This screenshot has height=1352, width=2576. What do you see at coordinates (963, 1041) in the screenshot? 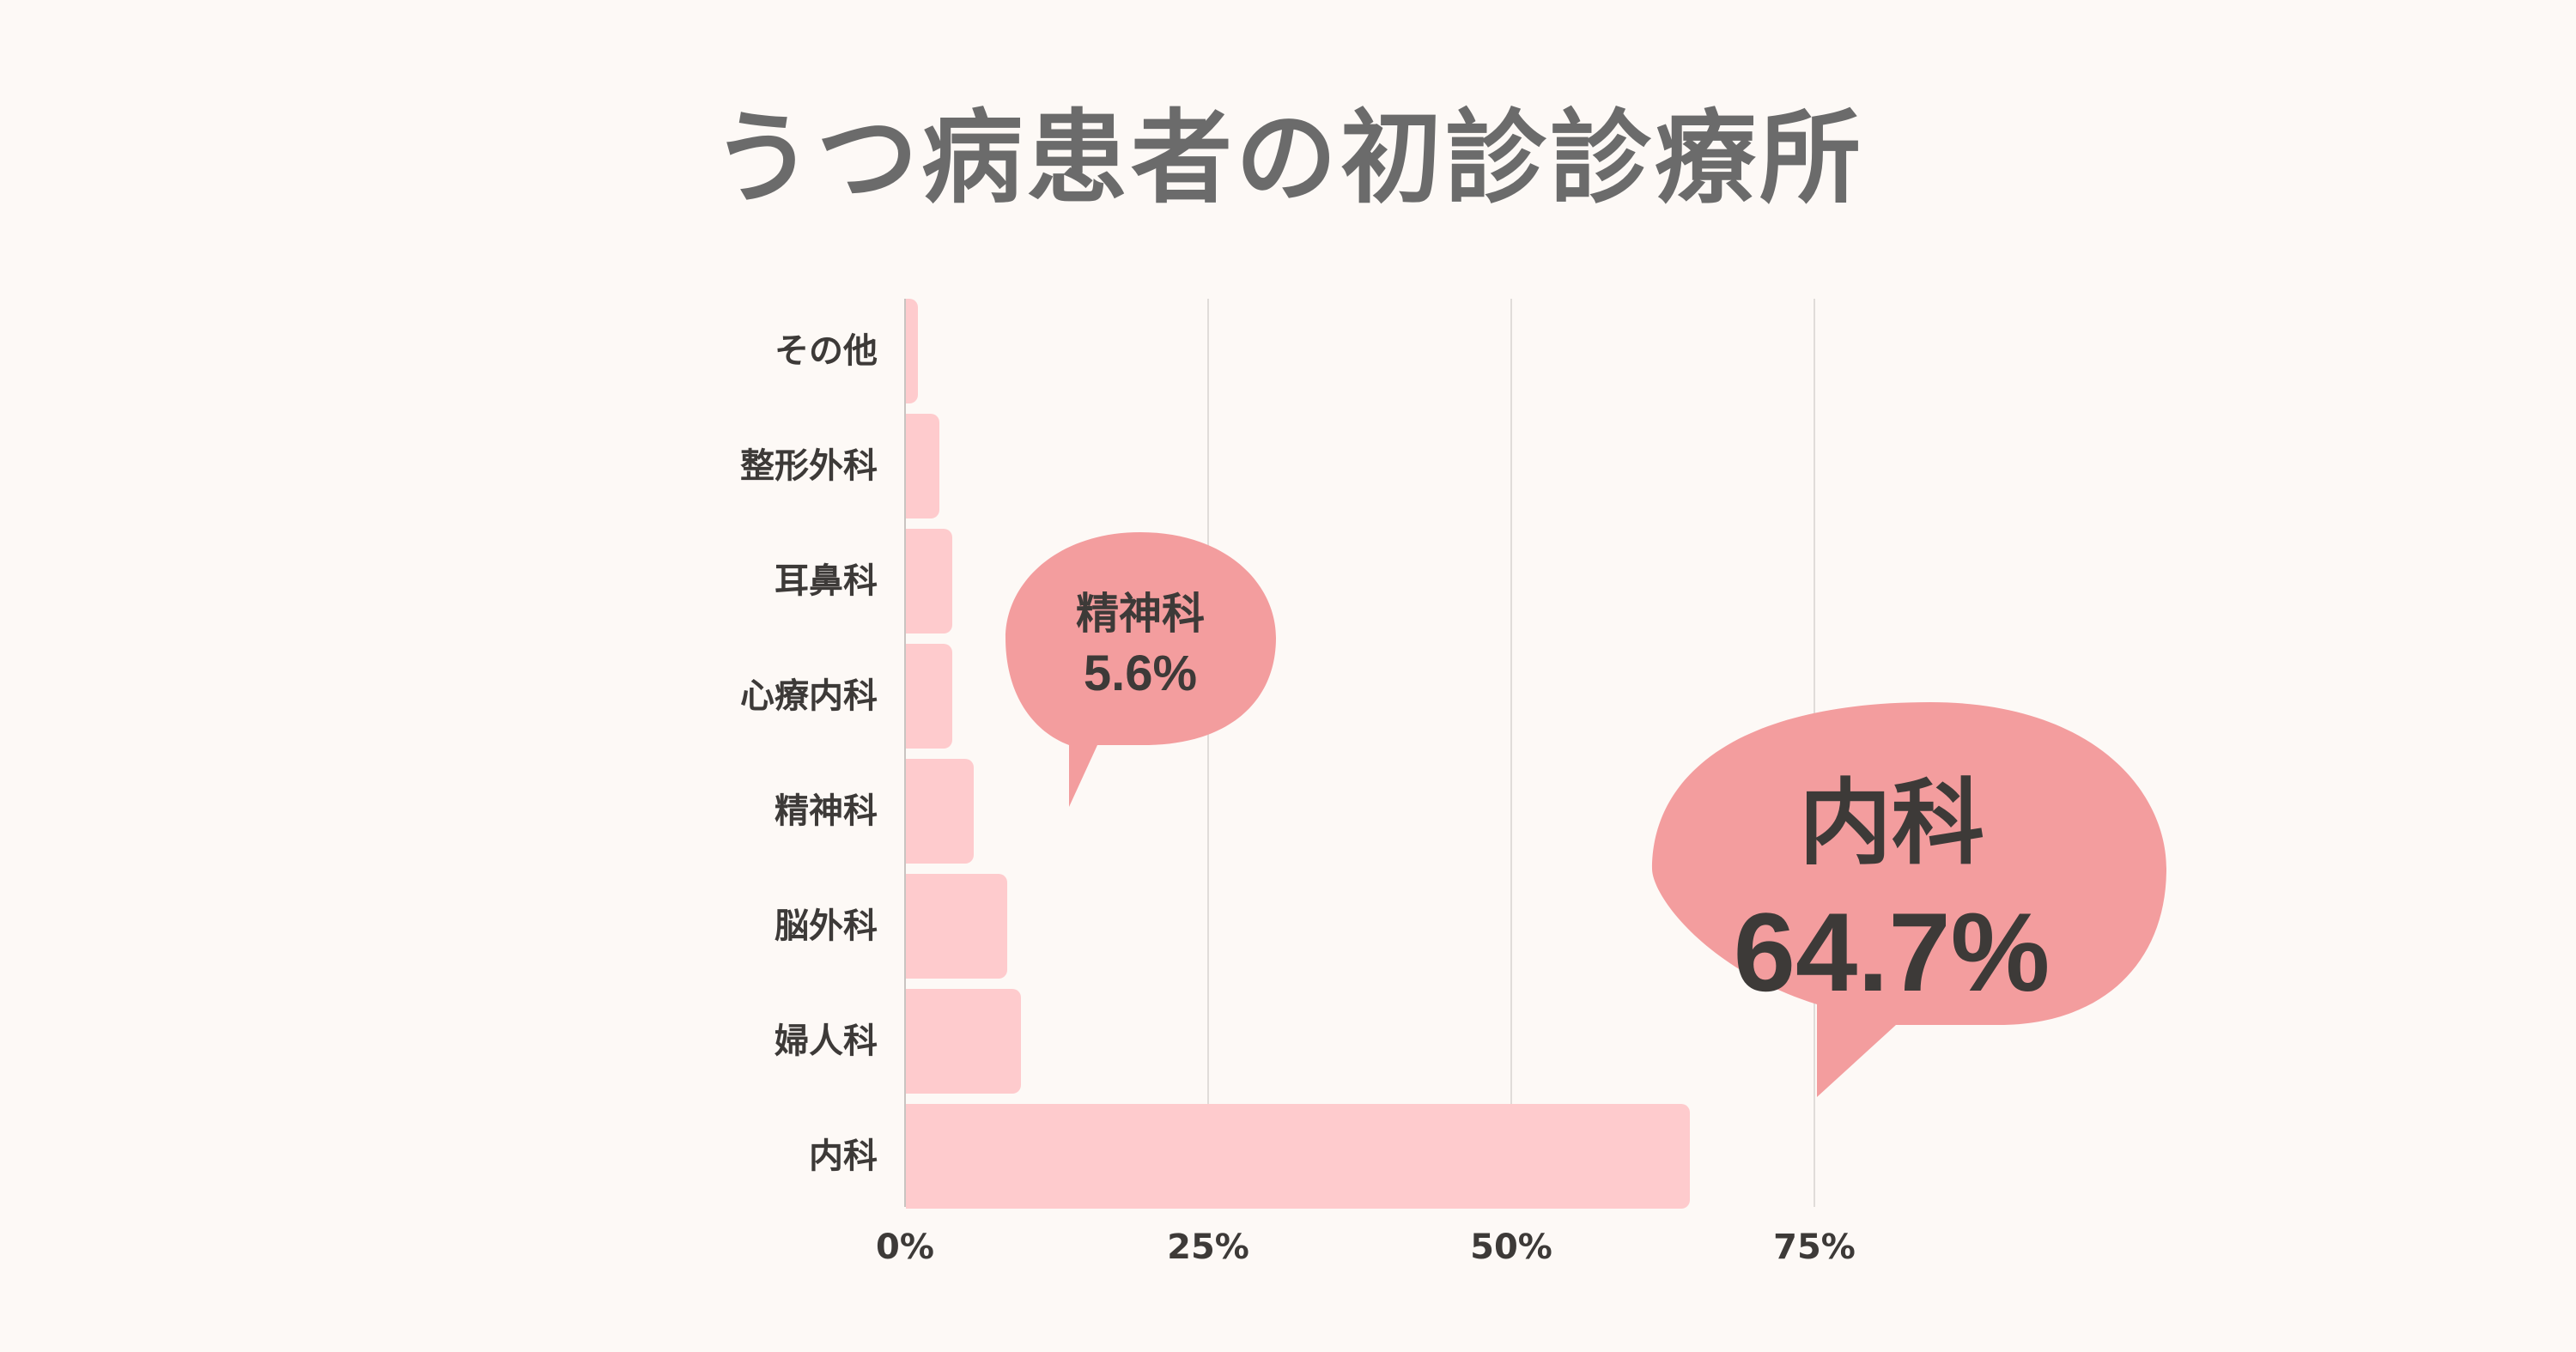
I see `bar-gynecology` at bounding box center [963, 1041].